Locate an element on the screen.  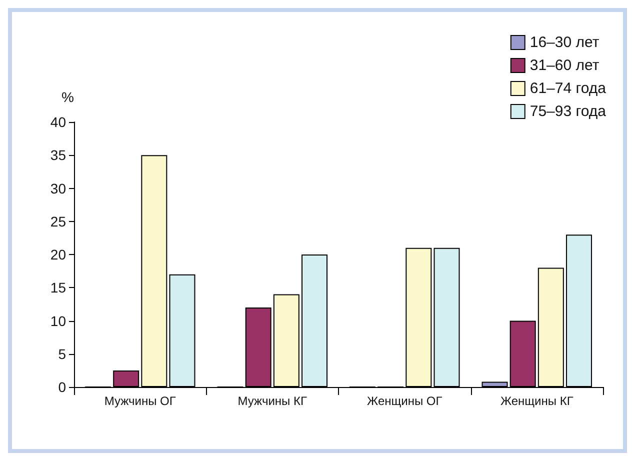
x-tick-label: Женщины ОГ is located at coordinates (405, 401).